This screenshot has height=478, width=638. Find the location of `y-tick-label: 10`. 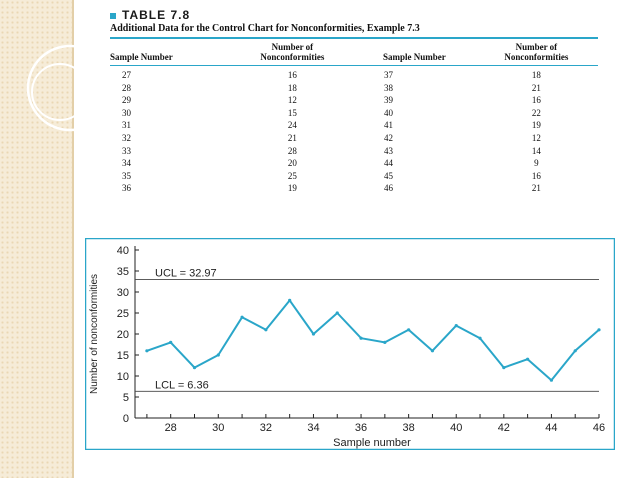

y-tick-label: 10 is located at coordinates (123, 377).